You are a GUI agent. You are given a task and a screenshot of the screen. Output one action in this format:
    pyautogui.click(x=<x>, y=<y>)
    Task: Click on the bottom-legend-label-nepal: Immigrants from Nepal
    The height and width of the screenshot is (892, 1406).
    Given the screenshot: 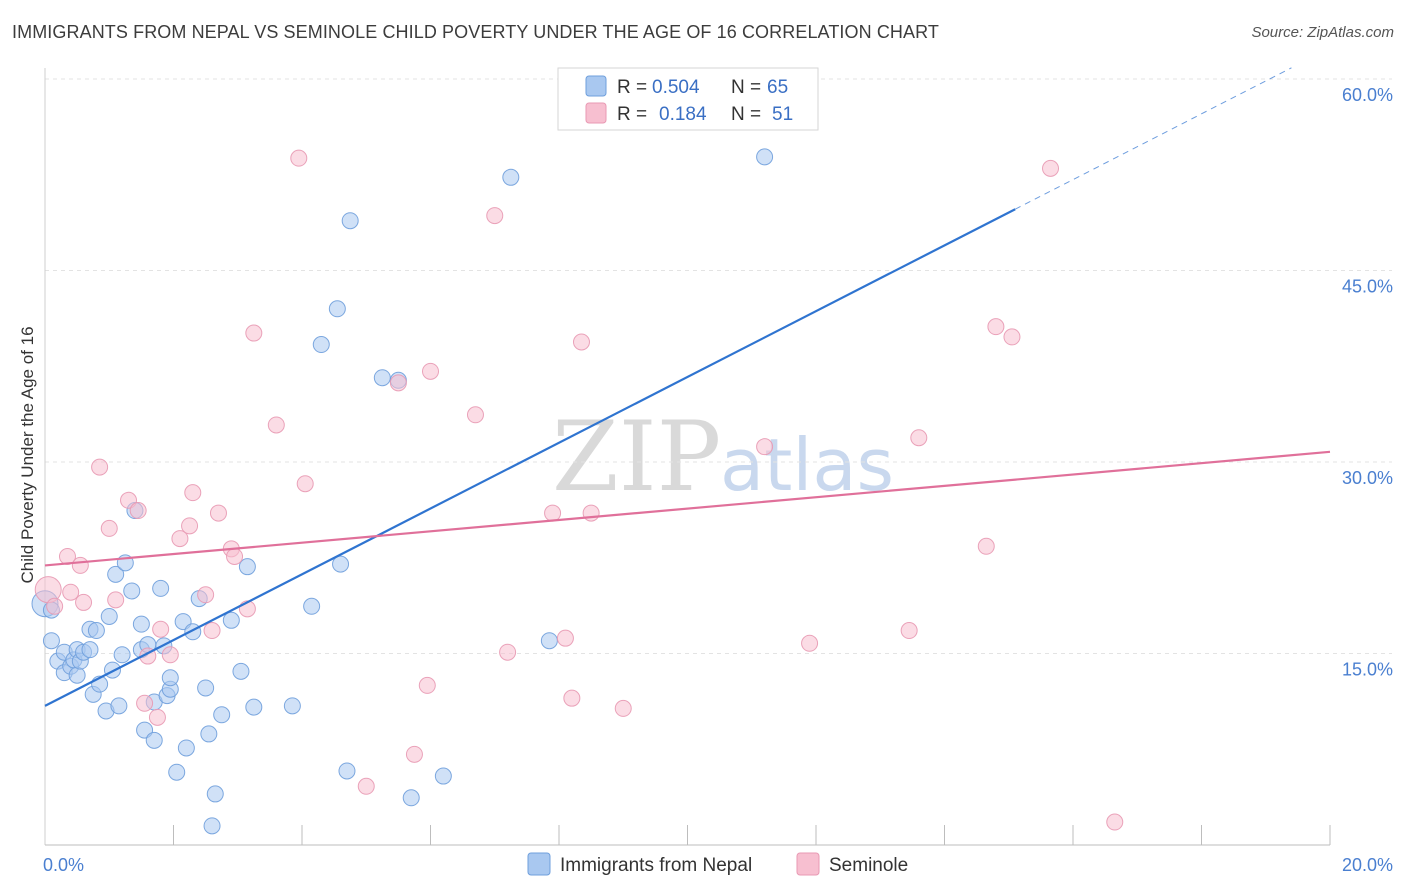 What is the action you would take?
    pyautogui.click(x=656, y=865)
    